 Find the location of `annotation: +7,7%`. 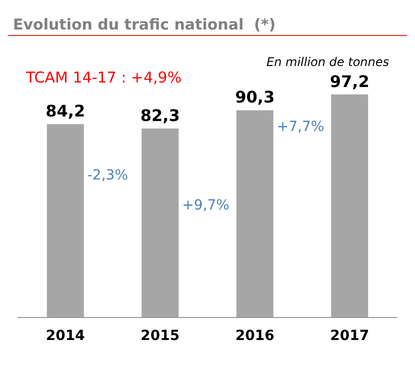

annotation: +7,7% is located at coordinates (300, 127).